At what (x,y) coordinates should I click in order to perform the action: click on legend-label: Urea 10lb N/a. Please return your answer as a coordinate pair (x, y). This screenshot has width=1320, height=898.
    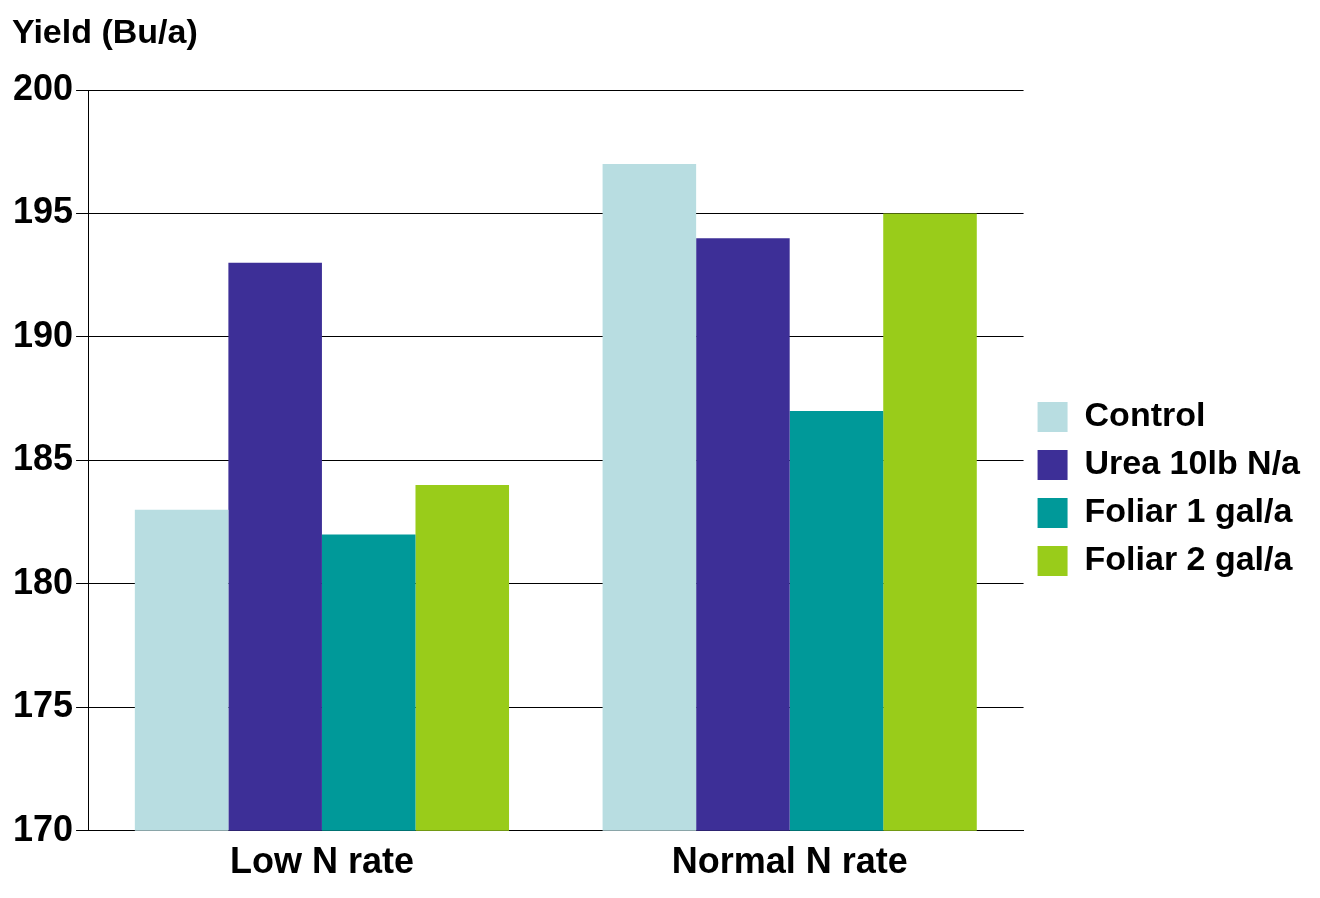
    Looking at the image, I should click on (1193, 462).